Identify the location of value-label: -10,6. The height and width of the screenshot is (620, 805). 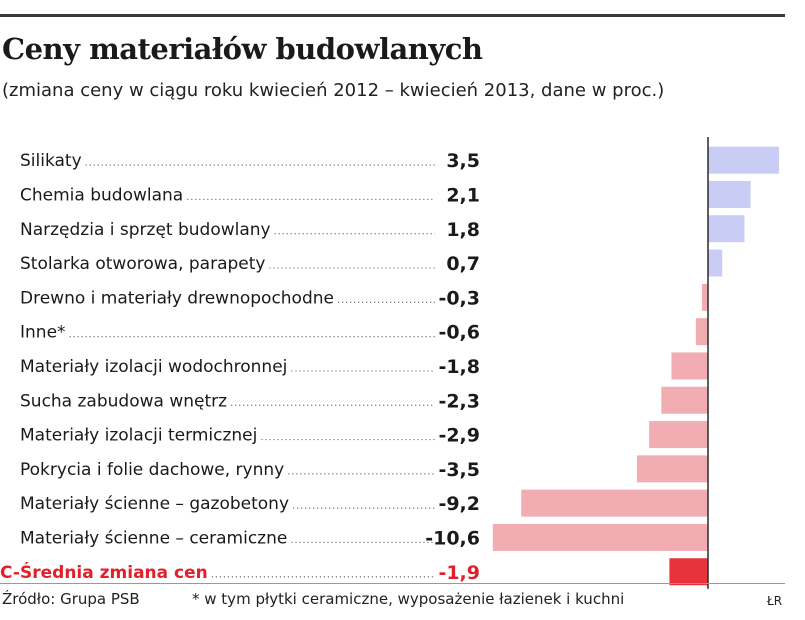
(452, 538).